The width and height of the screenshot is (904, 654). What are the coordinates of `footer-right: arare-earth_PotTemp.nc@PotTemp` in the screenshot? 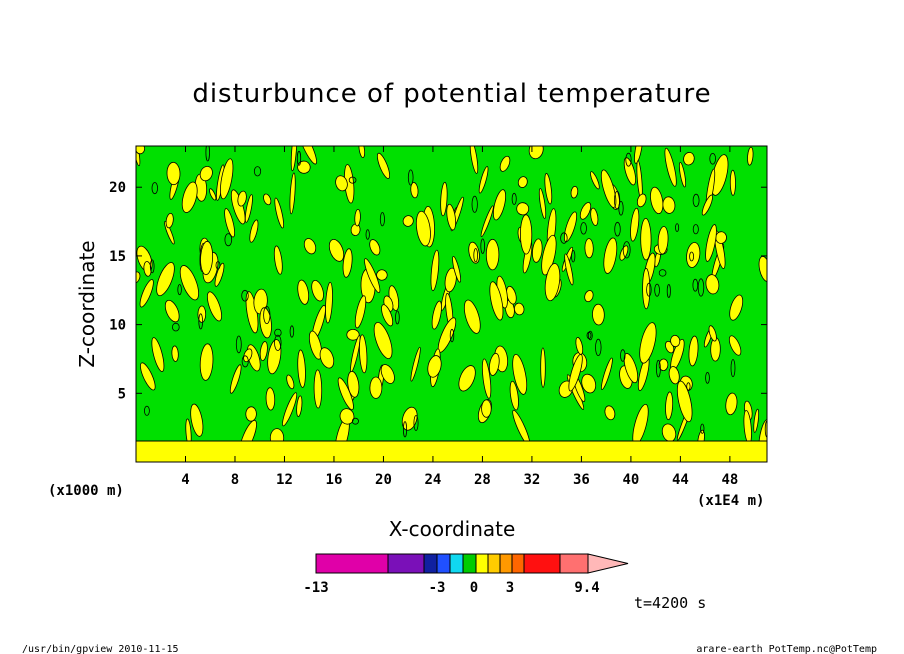 It's located at (786, 649).